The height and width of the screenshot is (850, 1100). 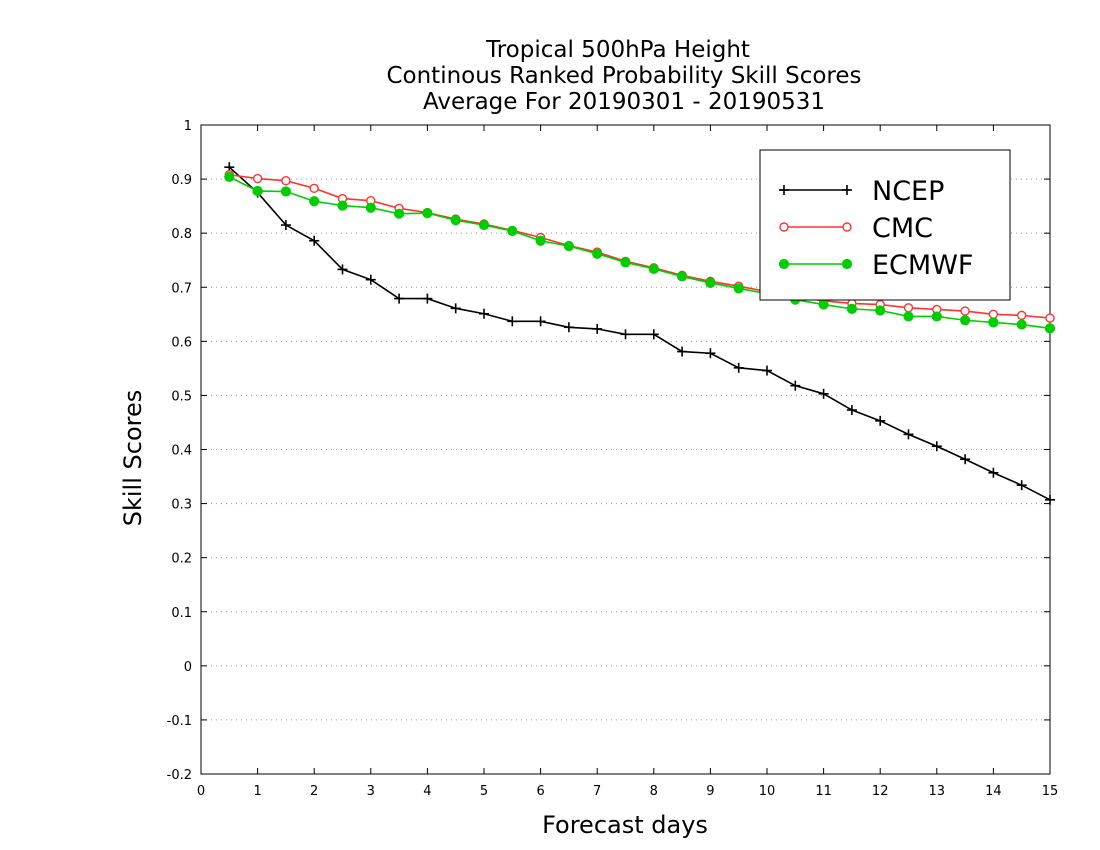 What do you see at coordinates (181, 613) in the screenshot?
I see `y-tick-label-3: 0.1` at bounding box center [181, 613].